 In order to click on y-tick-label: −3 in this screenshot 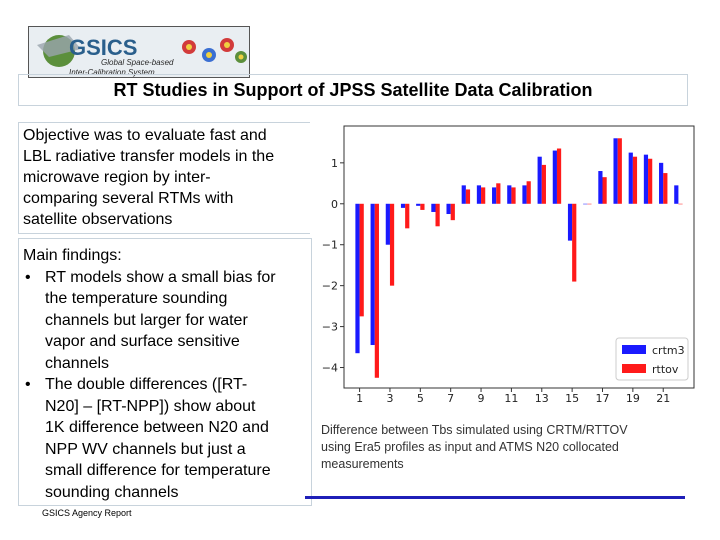, I will do `click(330, 327)`.